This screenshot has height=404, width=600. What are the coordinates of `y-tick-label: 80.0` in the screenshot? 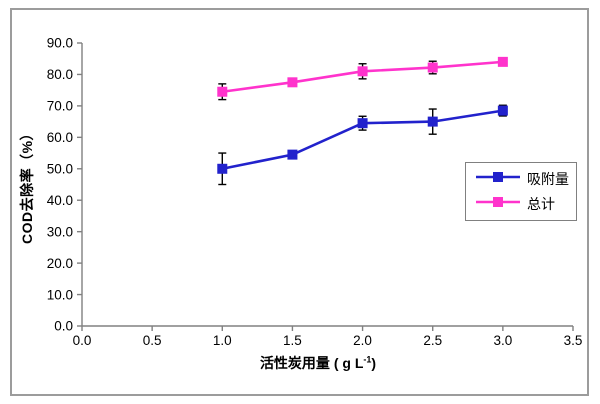 It's located at (60, 74).